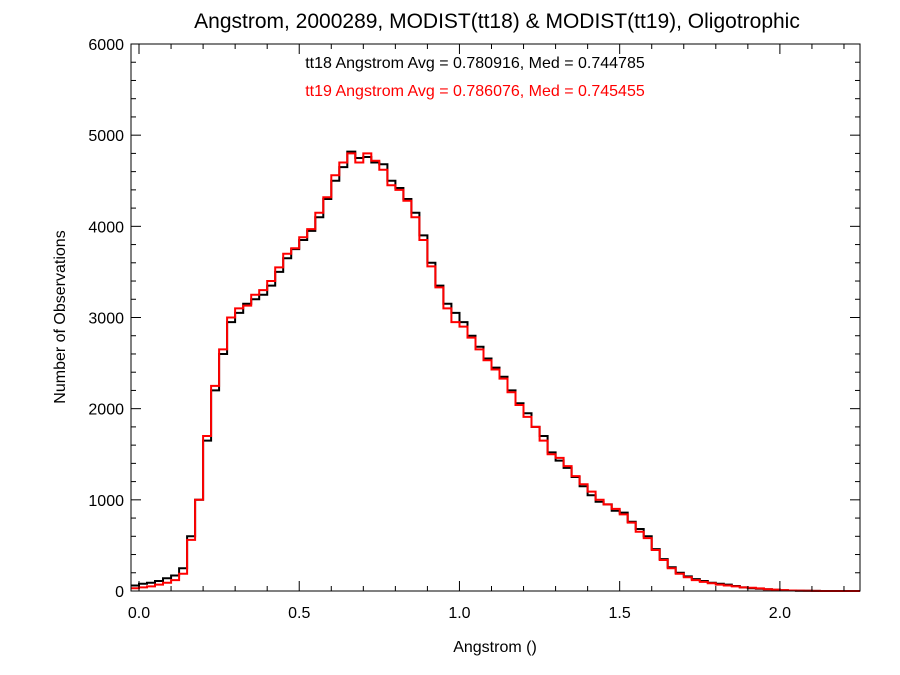 The image size is (900, 675). Describe the element at coordinates (60, 316) in the screenshot. I see `y-axis-label: Number of Observations` at that location.